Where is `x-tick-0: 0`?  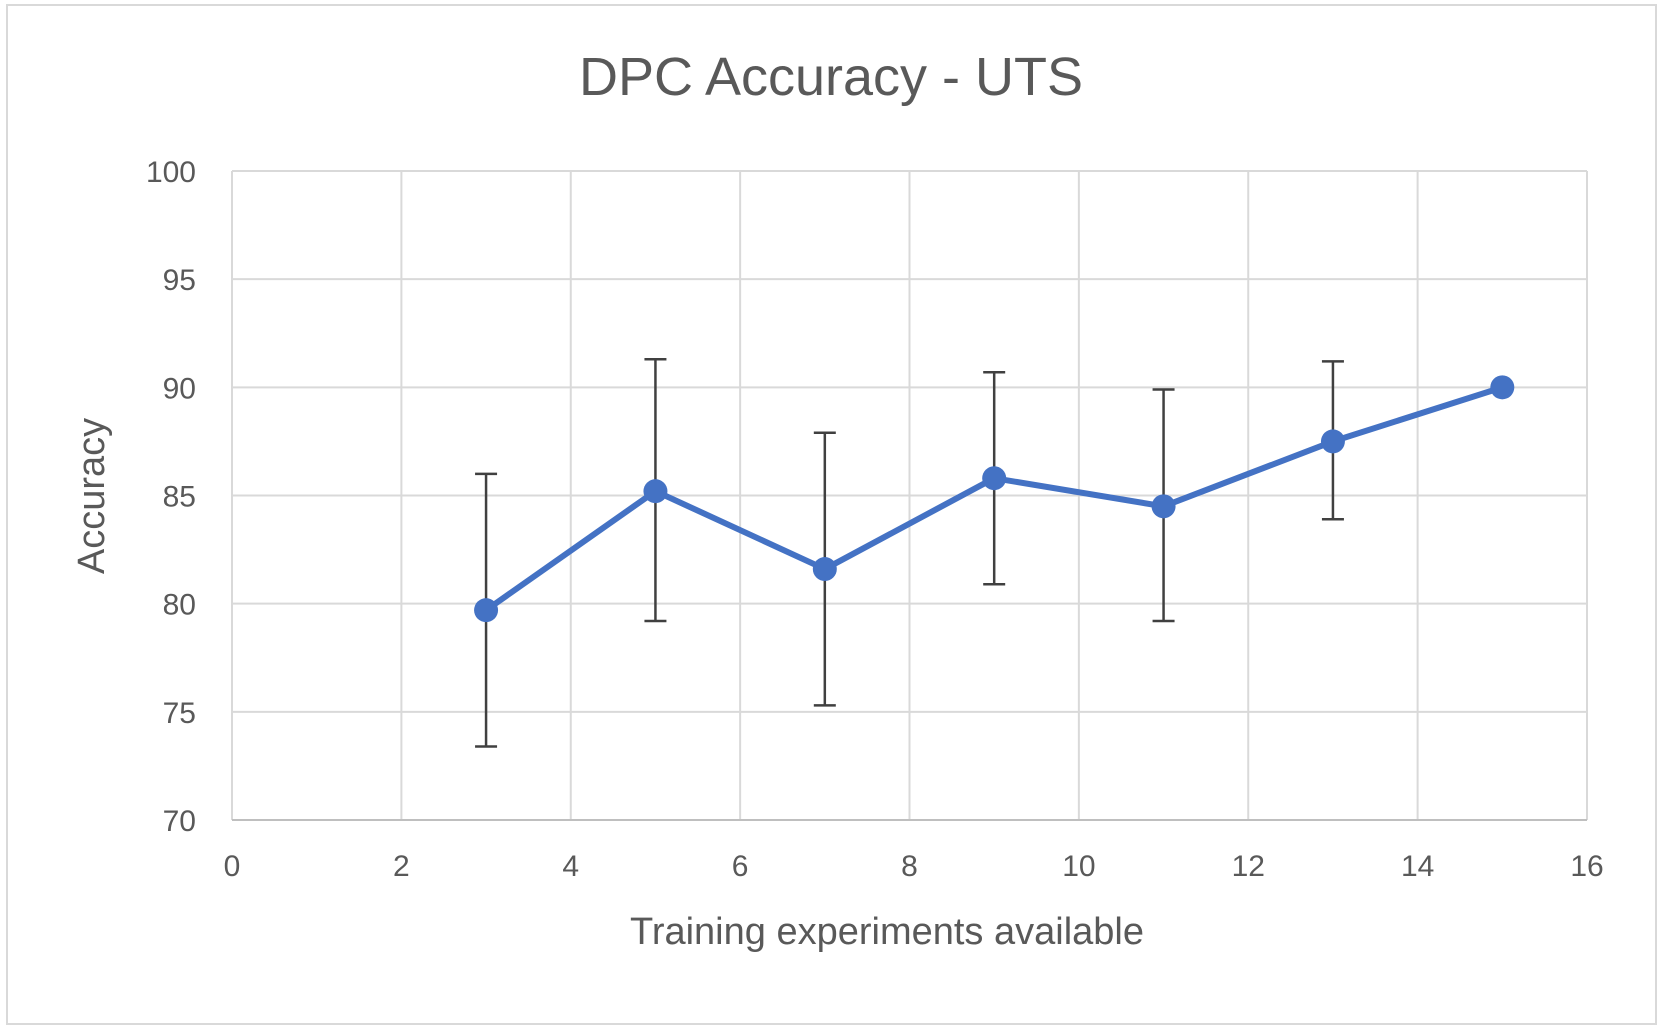
x-tick-0: 0 is located at coordinates (232, 866).